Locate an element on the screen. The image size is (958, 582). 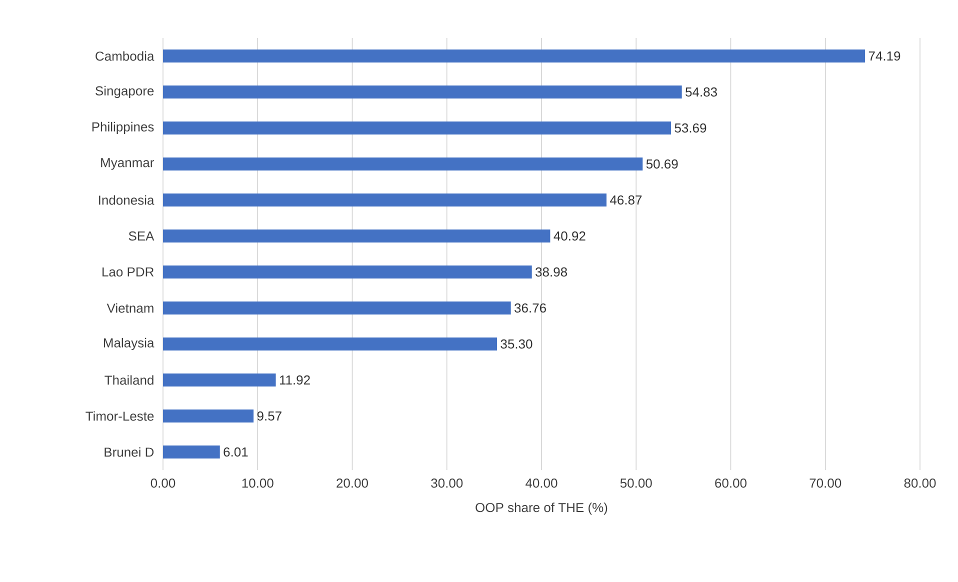
y-tick-label: Philippines is located at coordinates (123, 128).